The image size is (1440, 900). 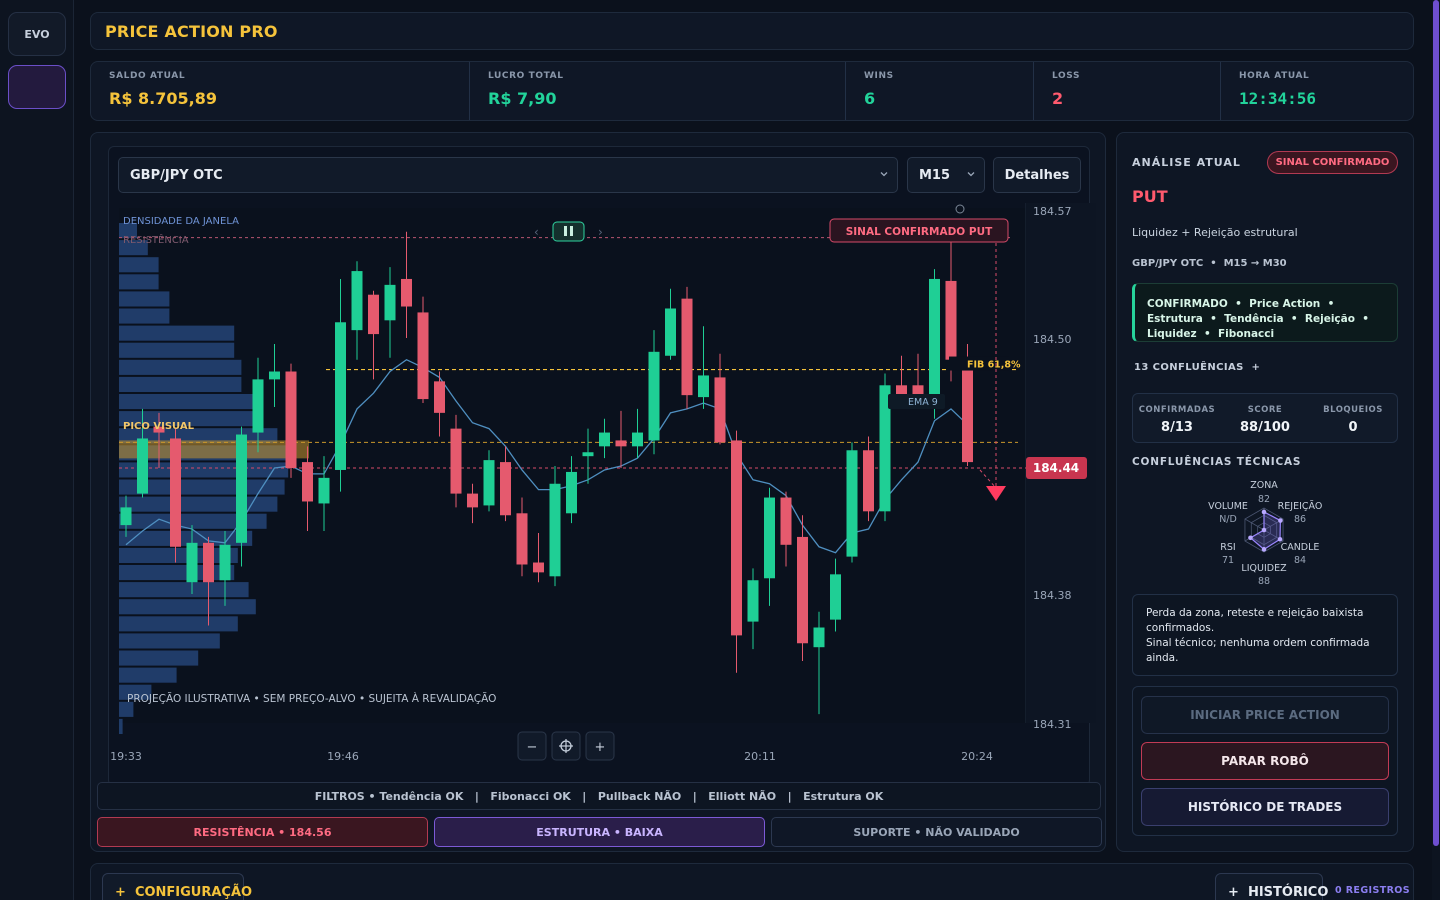 What do you see at coordinates (1300, 519) in the screenshot?
I see `radar-axis-score: 86` at bounding box center [1300, 519].